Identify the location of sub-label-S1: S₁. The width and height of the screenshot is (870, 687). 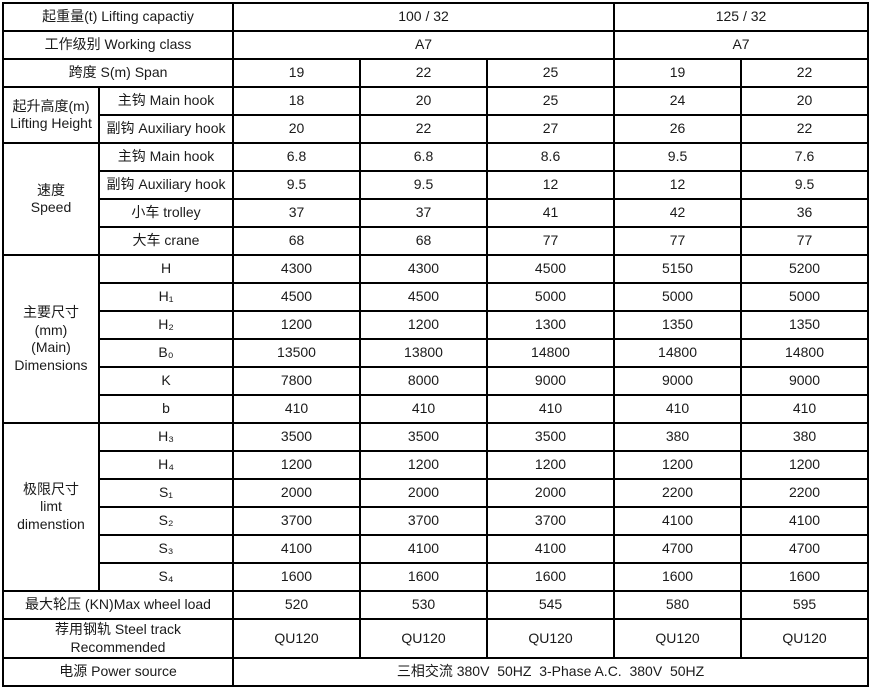
(166, 493).